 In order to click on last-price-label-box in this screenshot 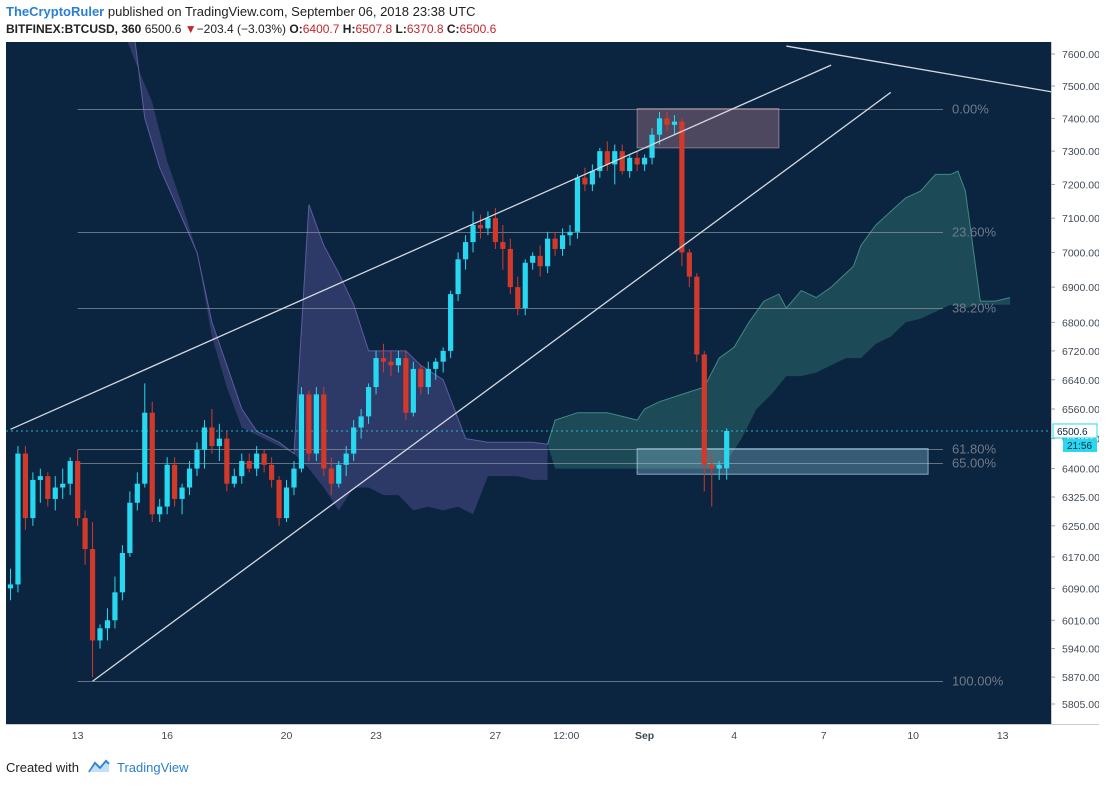, I will do `click(1075, 431)`.